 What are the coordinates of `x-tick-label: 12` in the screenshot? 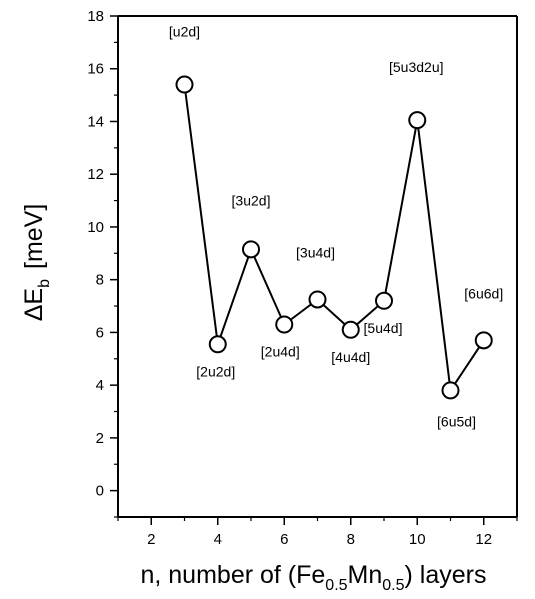 It's located at (483, 539).